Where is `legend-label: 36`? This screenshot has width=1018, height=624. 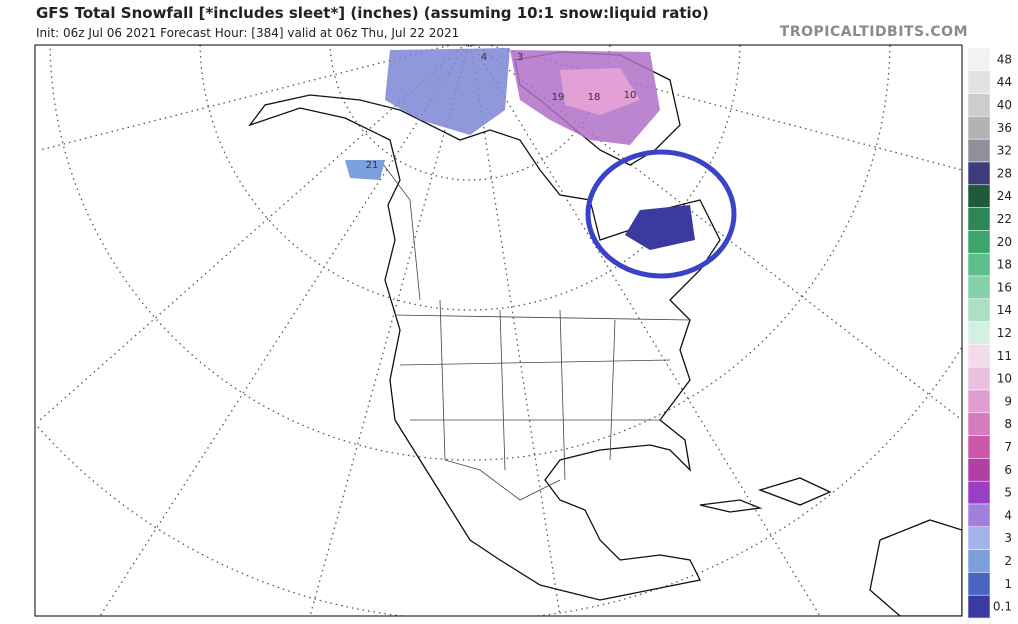 legend-label: 36 is located at coordinates (1004, 128).